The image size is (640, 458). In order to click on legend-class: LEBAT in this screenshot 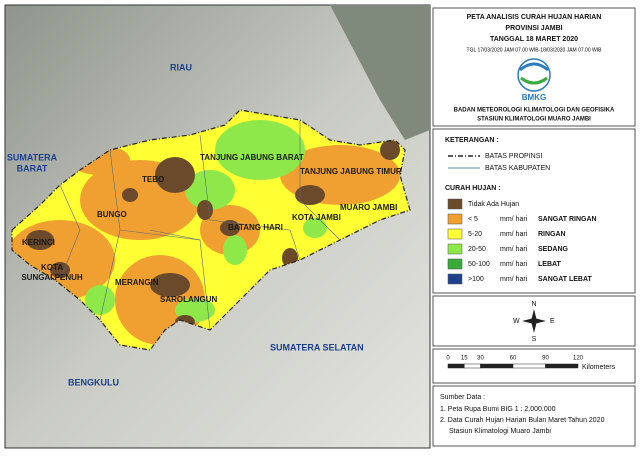, I will do `click(550, 264)`.